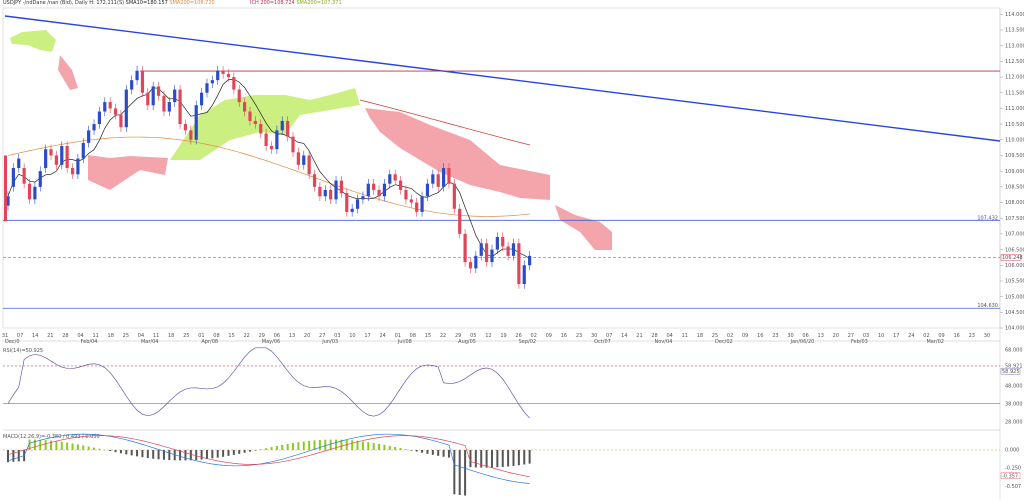 The height and width of the screenshot is (504, 1024). I want to click on x-month-label: Jul/08, so click(404, 342).